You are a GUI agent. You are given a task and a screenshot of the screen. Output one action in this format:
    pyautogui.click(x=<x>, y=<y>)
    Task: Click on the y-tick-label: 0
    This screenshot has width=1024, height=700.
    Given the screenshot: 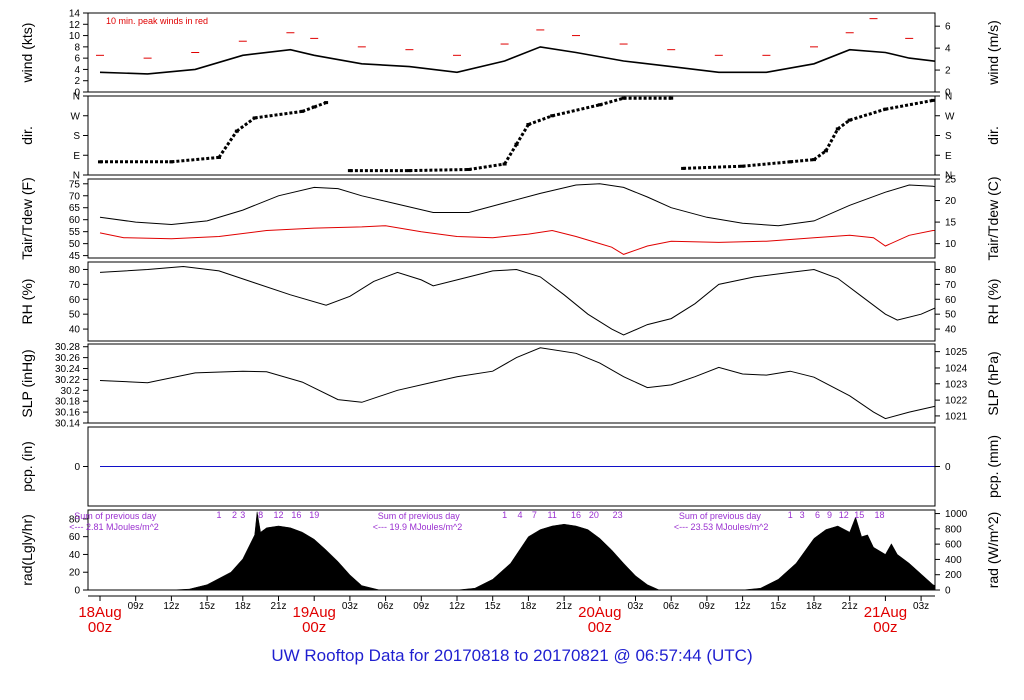 What is the action you would take?
    pyautogui.click(x=77, y=467)
    